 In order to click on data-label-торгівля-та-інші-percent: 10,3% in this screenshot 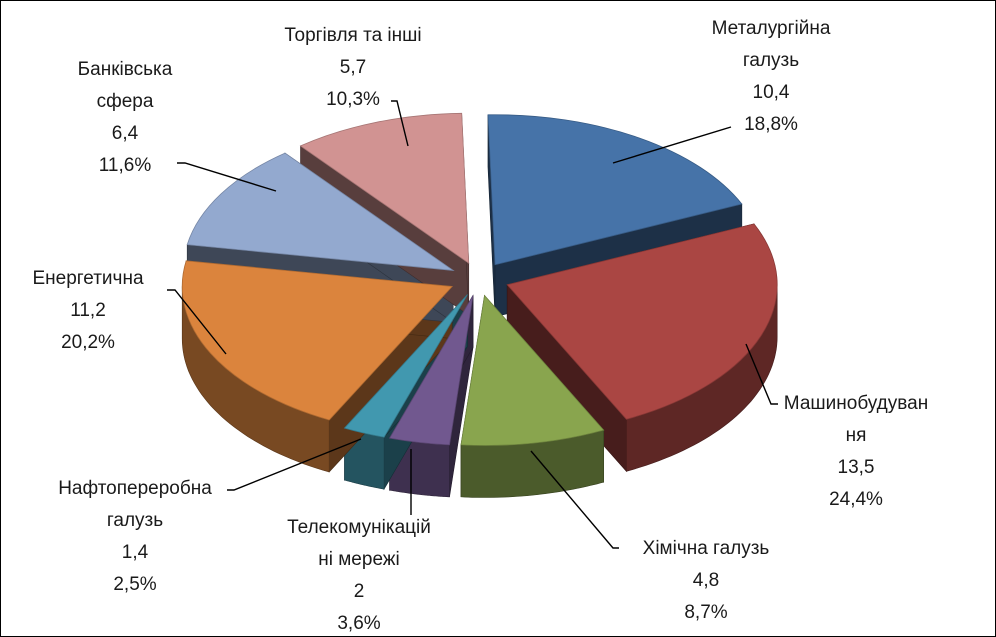, I will do `click(353, 99)`.